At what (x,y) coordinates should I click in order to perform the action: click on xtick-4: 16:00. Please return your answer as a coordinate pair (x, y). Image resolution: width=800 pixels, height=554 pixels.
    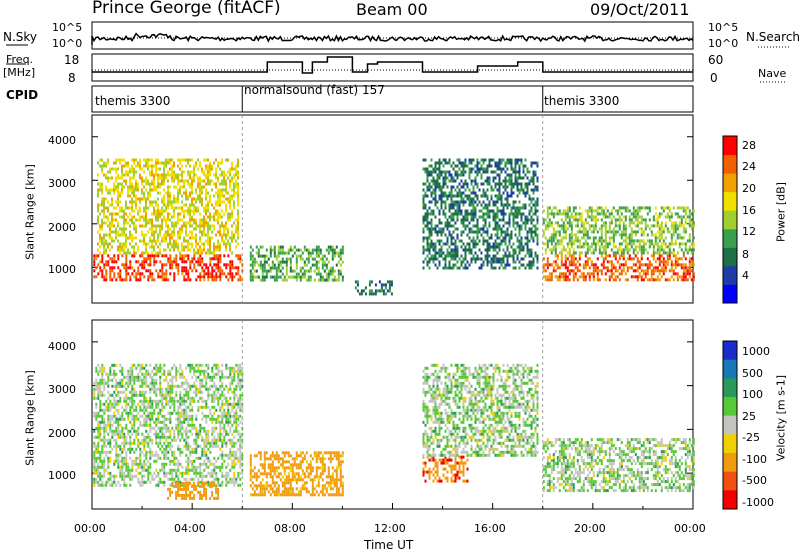
    Looking at the image, I should click on (490, 528).